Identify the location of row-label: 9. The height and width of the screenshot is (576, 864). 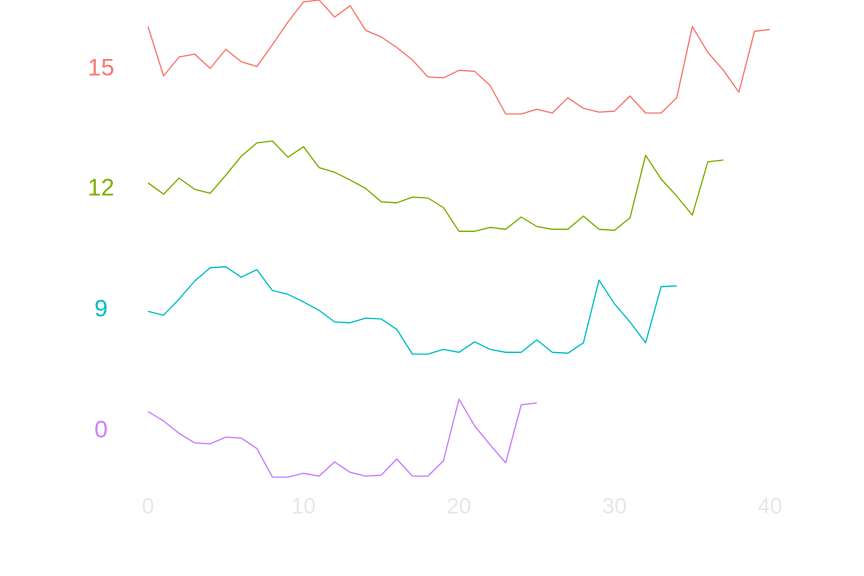
(100, 309).